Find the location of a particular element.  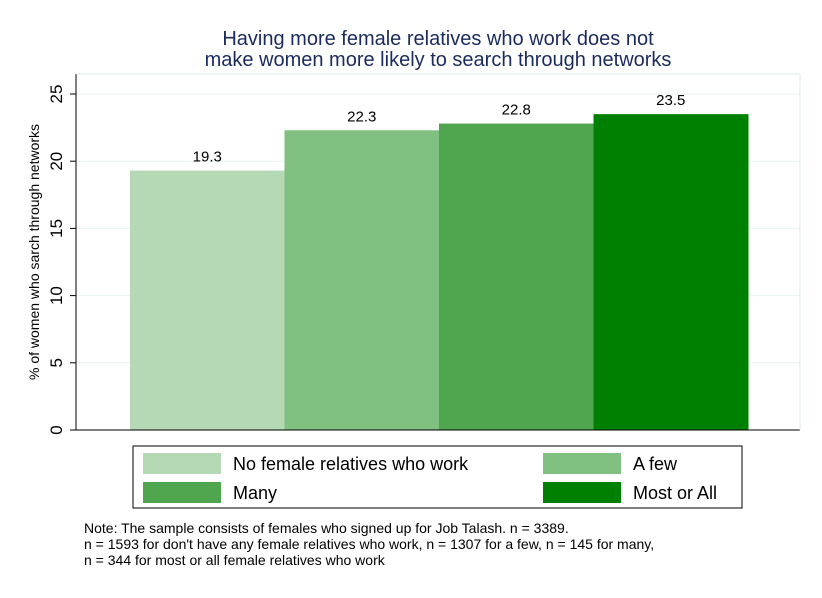

data-label-1: 19.3 is located at coordinates (207, 157).